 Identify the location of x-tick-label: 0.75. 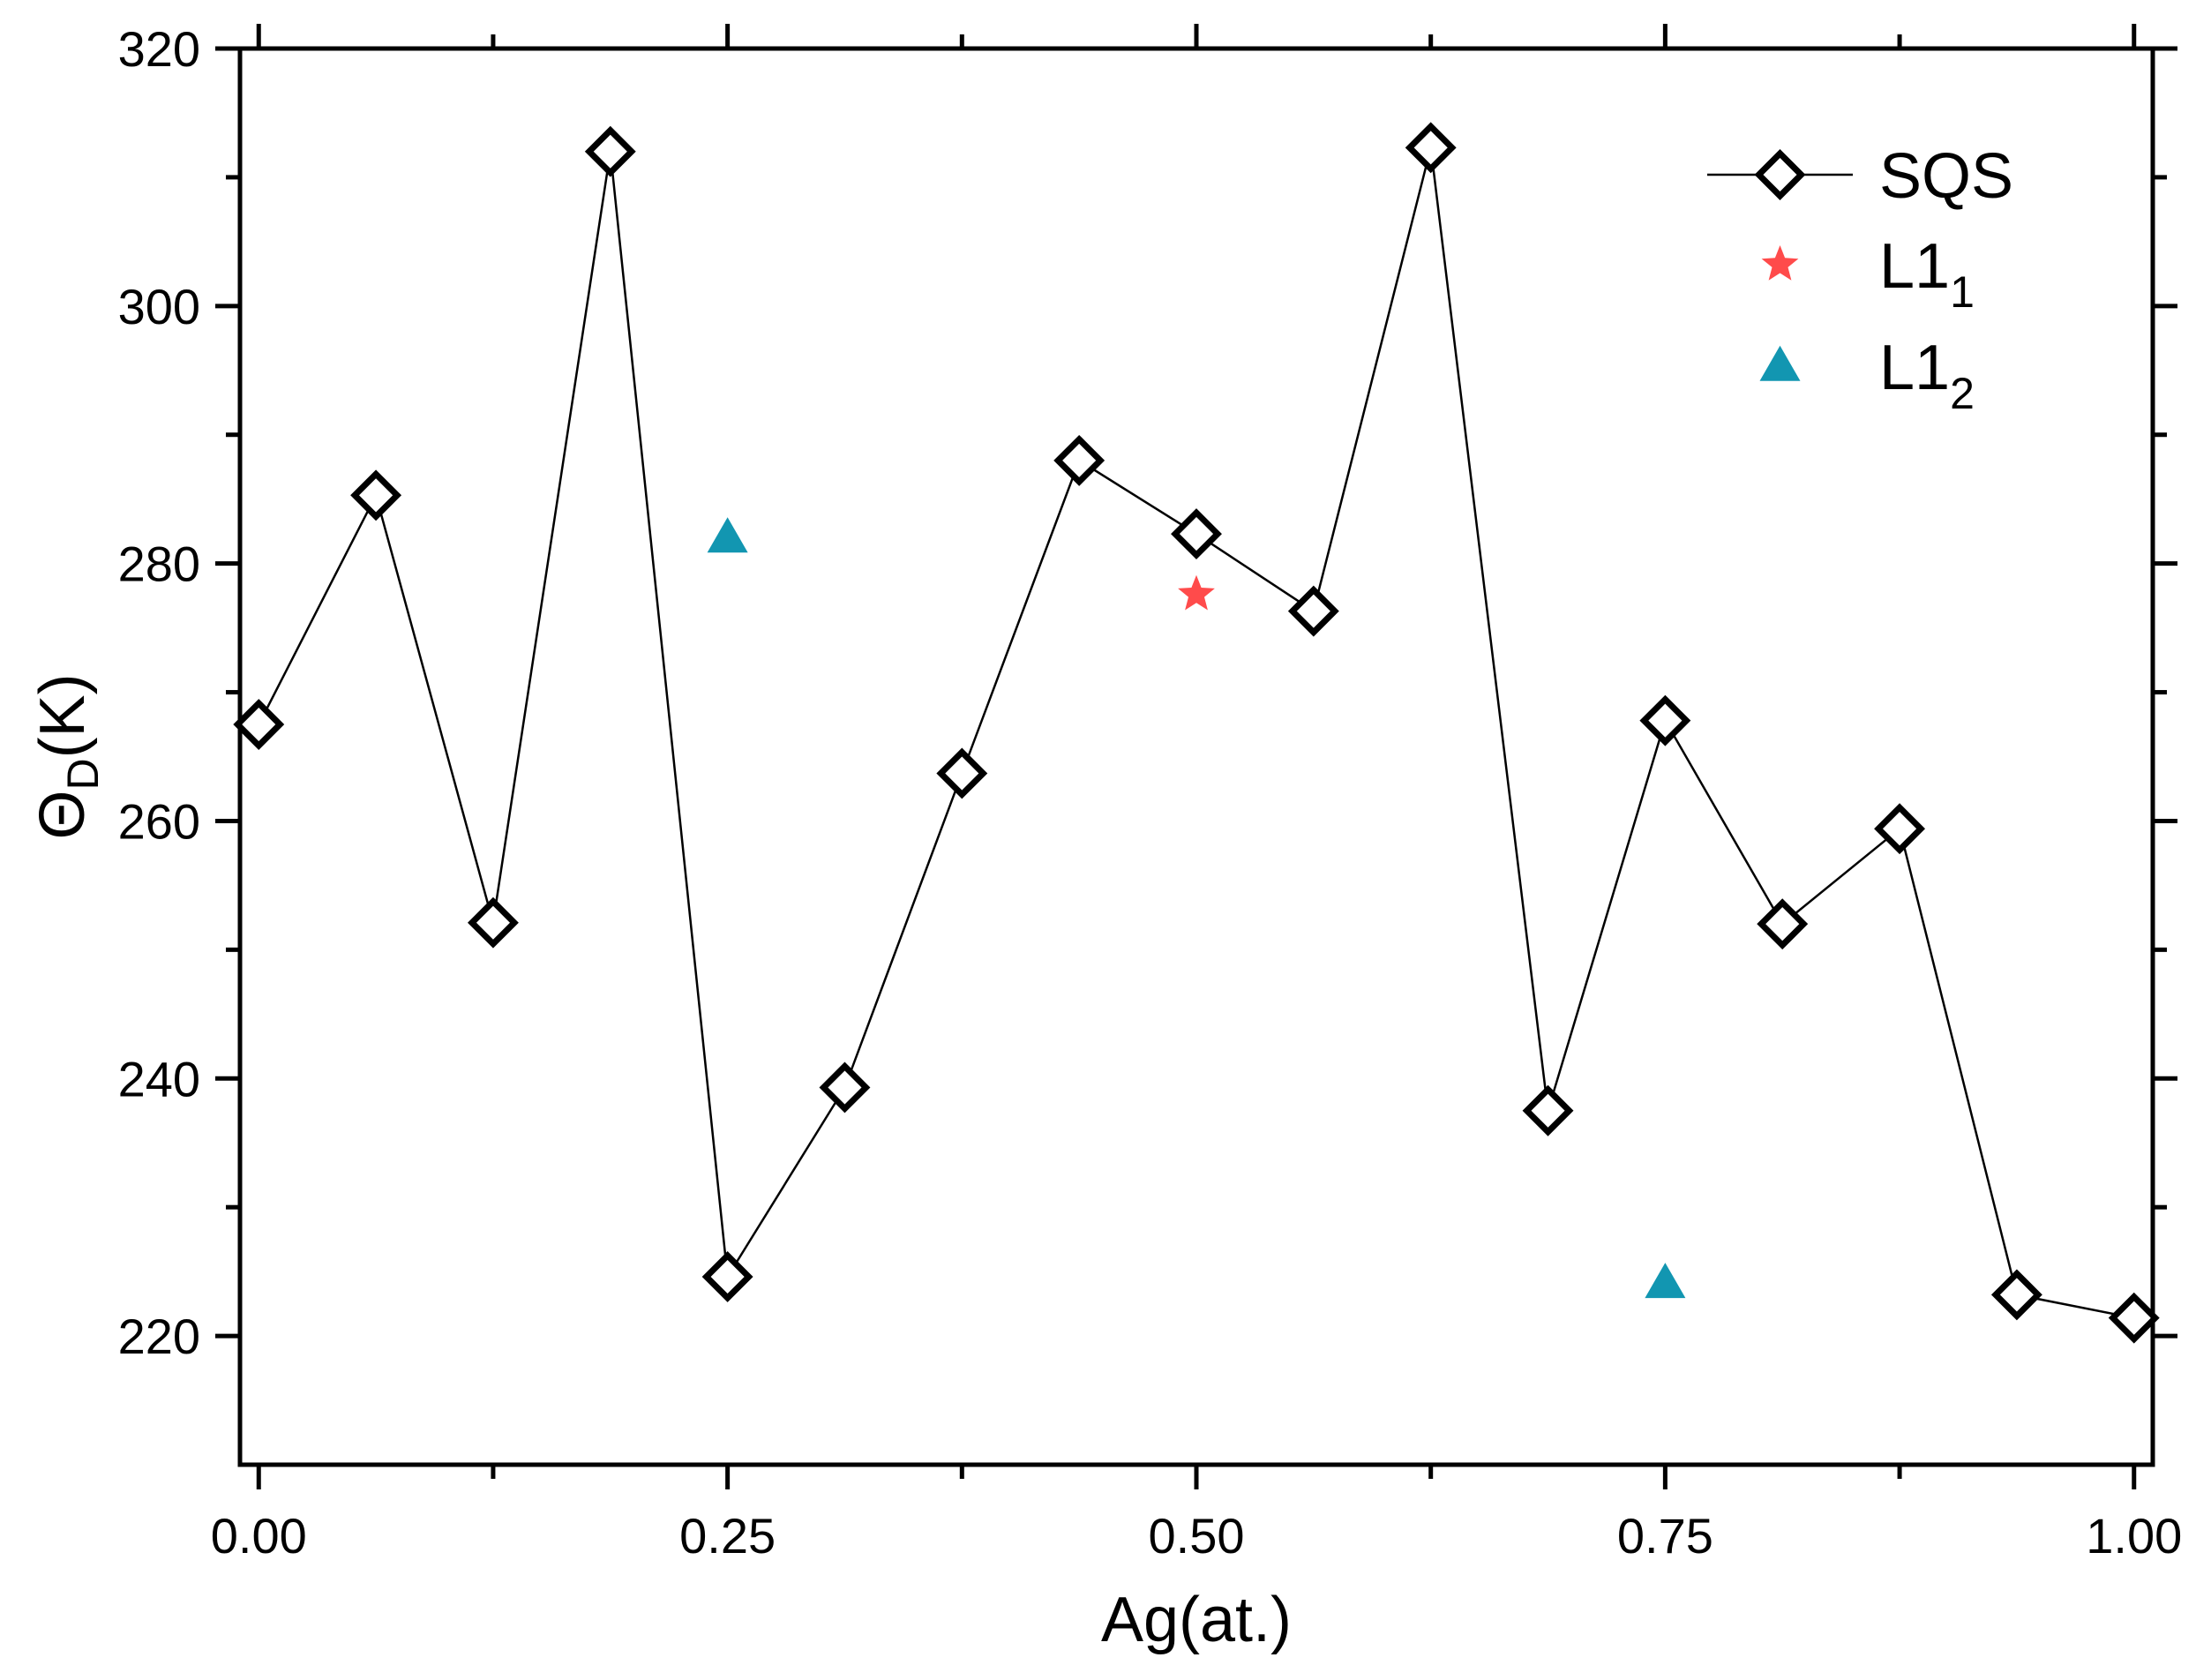
(1665, 1536).